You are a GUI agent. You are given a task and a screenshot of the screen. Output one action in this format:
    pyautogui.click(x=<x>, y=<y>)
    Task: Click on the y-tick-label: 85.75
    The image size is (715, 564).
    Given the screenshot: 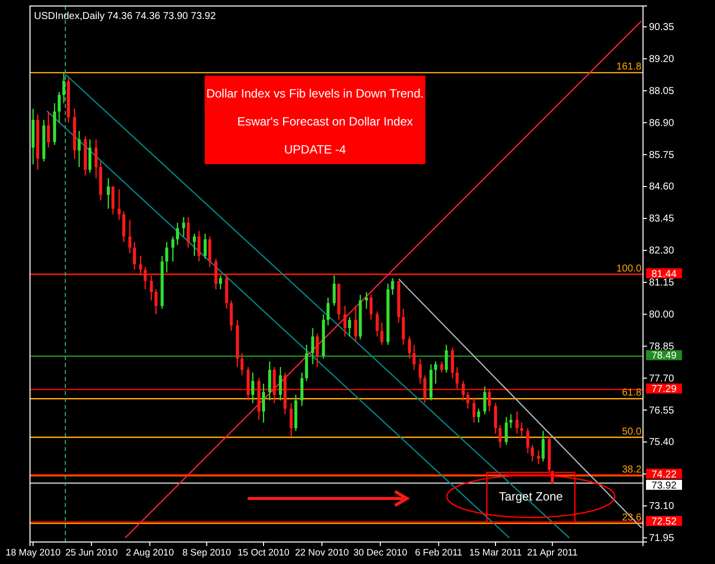 What is the action you would take?
    pyautogui.click(x=661, y=155)
    